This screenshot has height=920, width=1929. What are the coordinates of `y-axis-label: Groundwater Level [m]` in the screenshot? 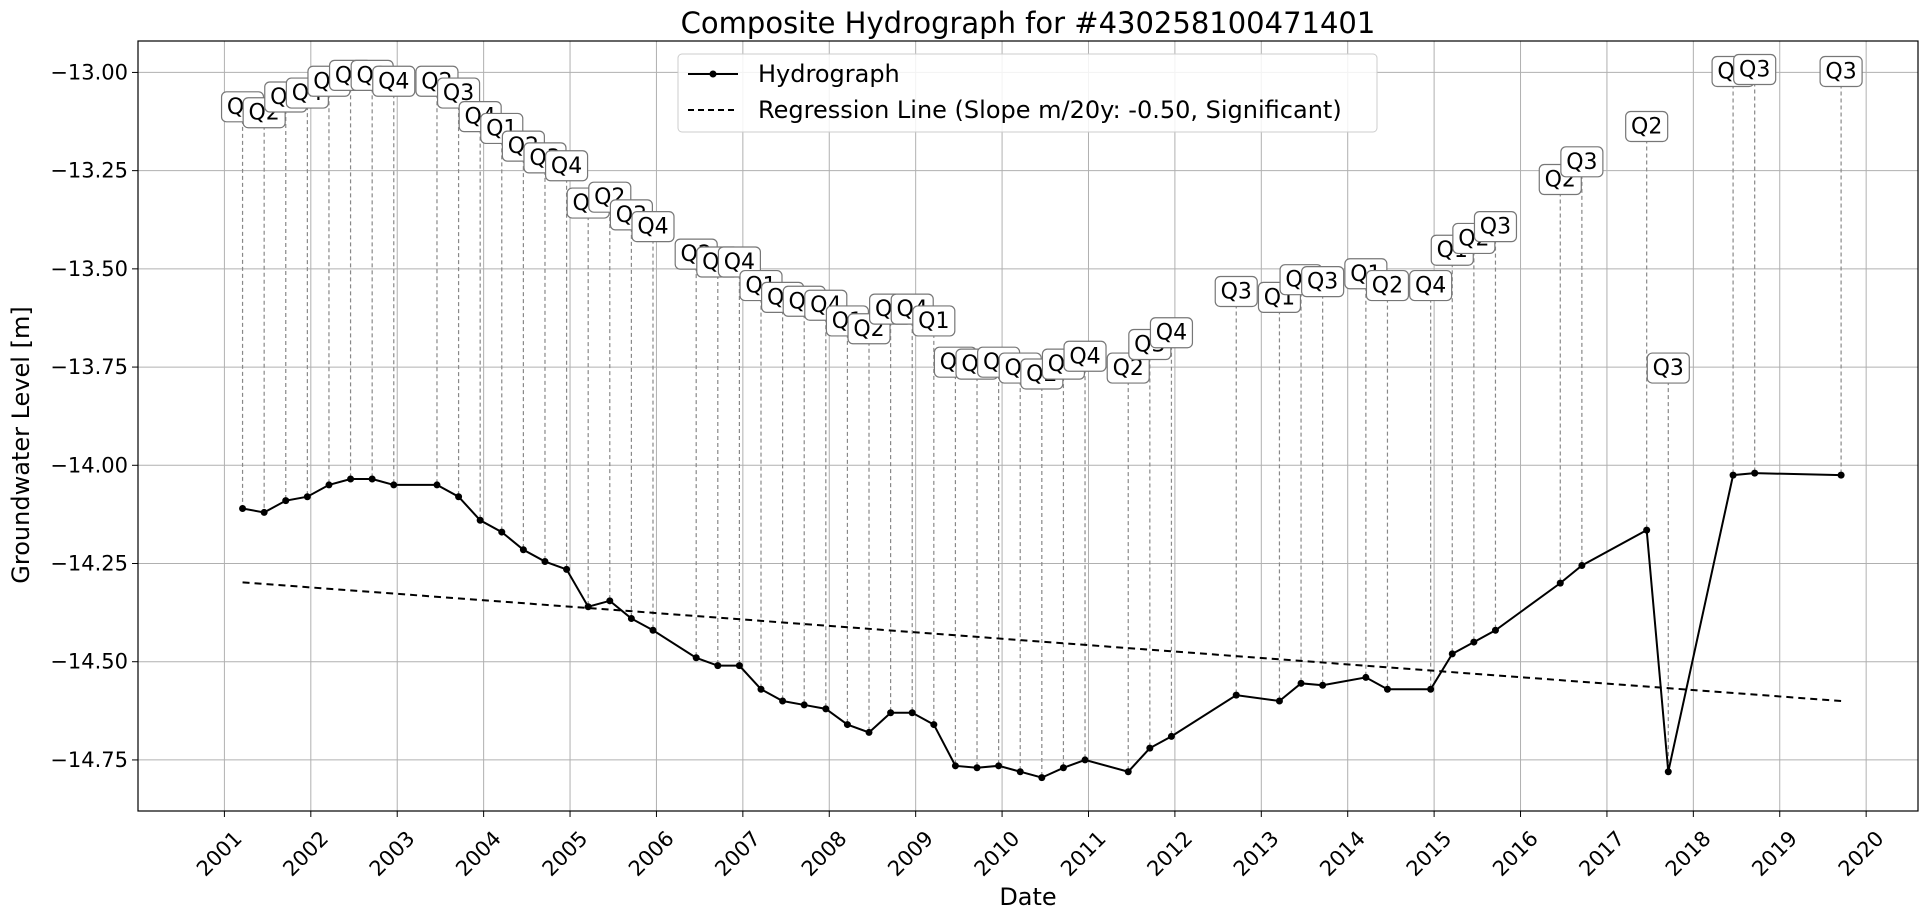 It's located at (21, 444).